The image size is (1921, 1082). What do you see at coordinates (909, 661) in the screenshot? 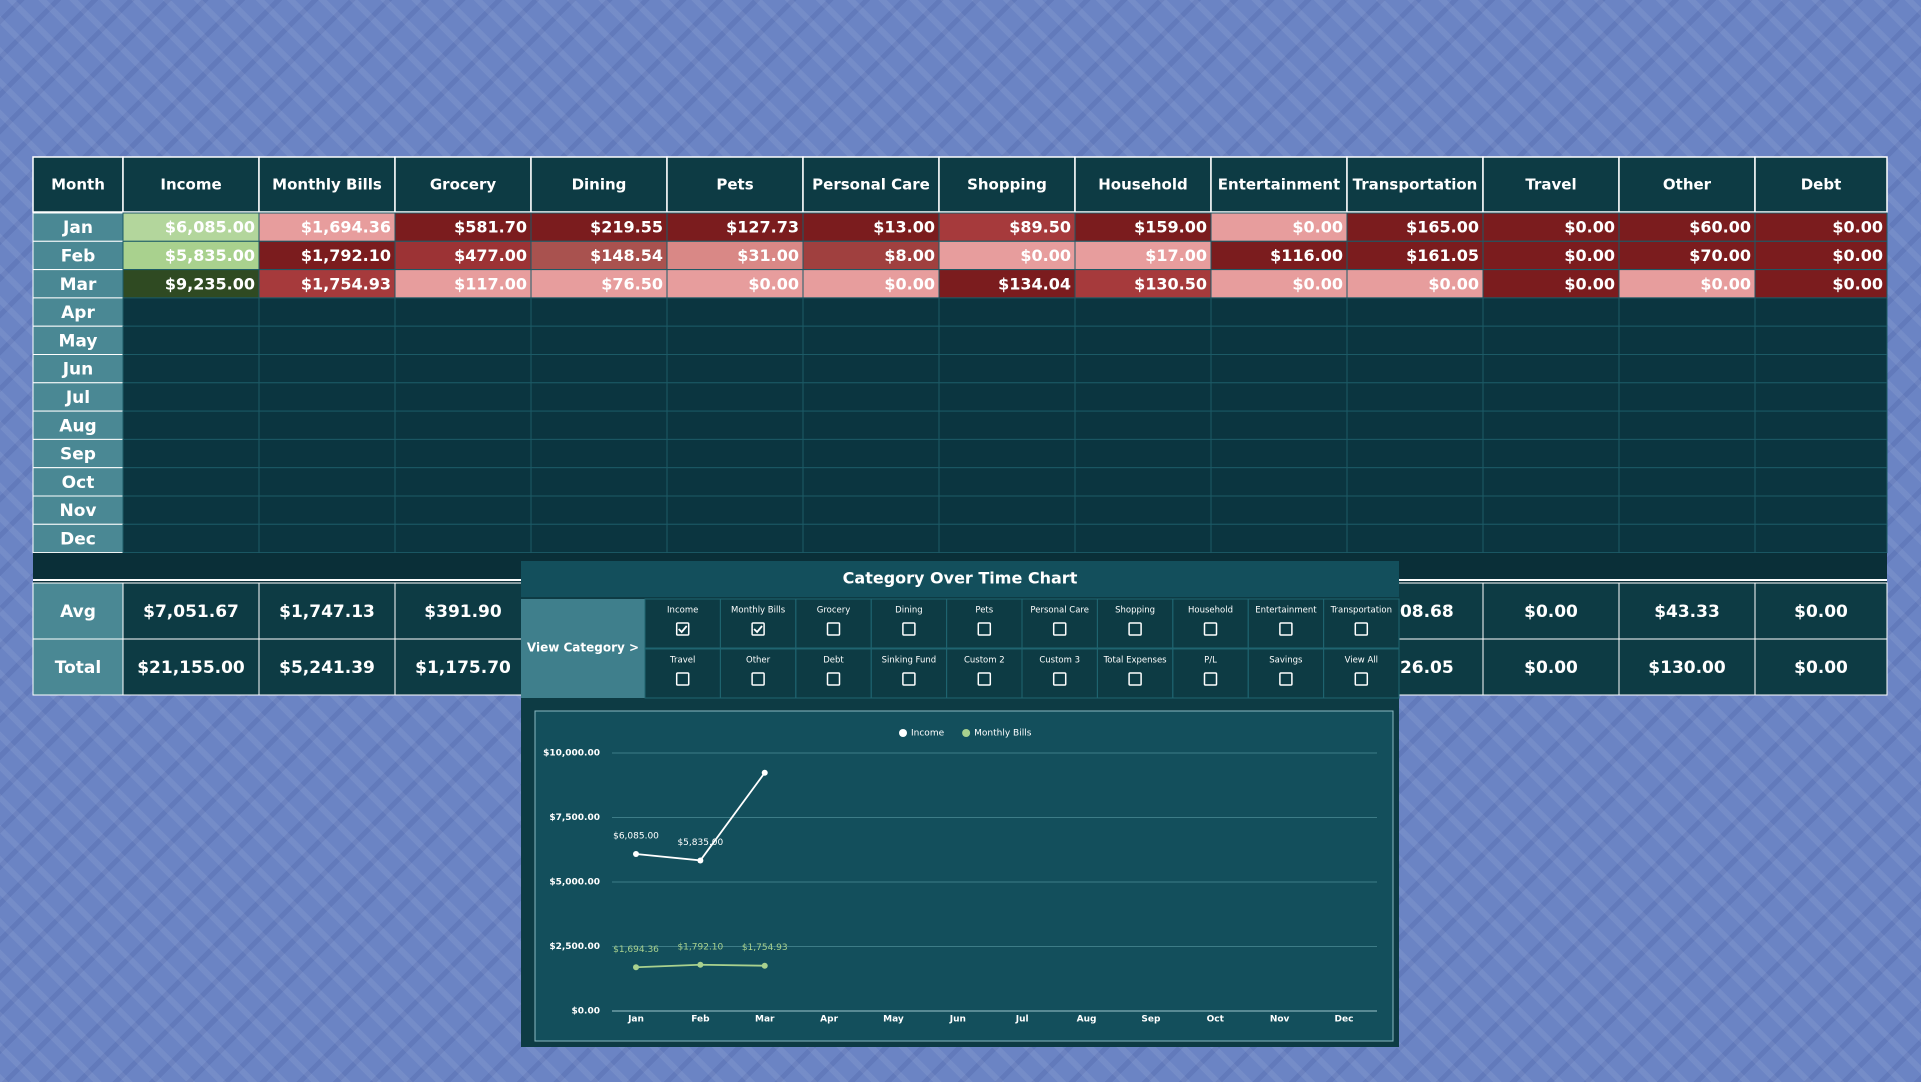
I see `option-label: Sinking Fund` at bounding box center [909, 661].